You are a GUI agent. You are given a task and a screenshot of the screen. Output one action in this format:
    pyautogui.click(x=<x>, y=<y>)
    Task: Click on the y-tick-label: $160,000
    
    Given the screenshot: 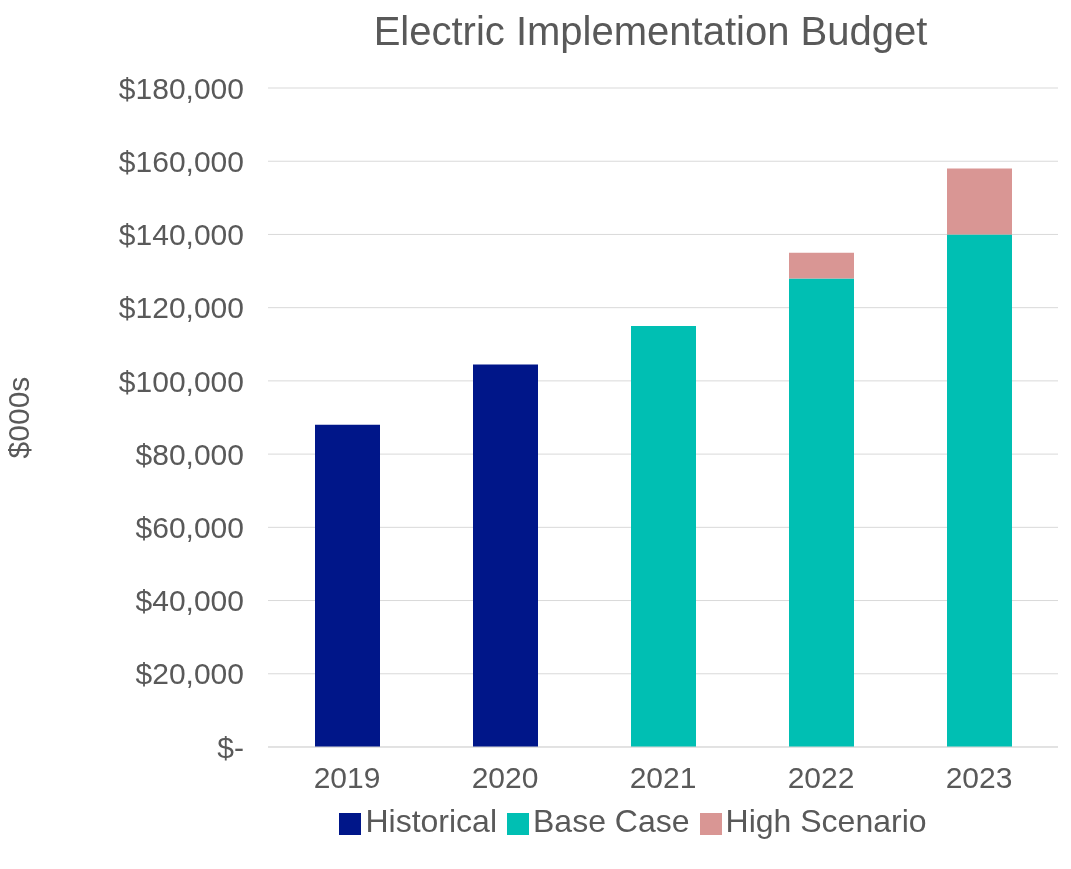 What is the action you would take?
    pyautogui.click(x=181, y=161)
    